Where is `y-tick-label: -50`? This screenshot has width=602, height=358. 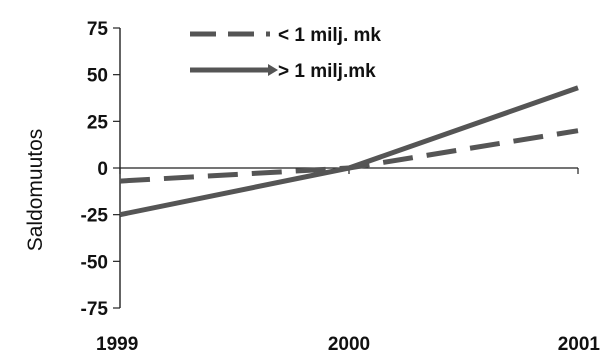 y-tick-label: -50 is located at coordinates (94, 262).